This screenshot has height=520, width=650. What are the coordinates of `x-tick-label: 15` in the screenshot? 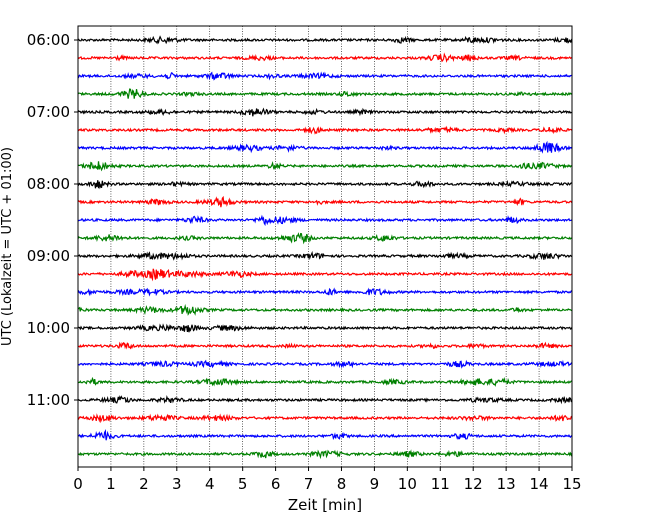 It's located at (571, 484).